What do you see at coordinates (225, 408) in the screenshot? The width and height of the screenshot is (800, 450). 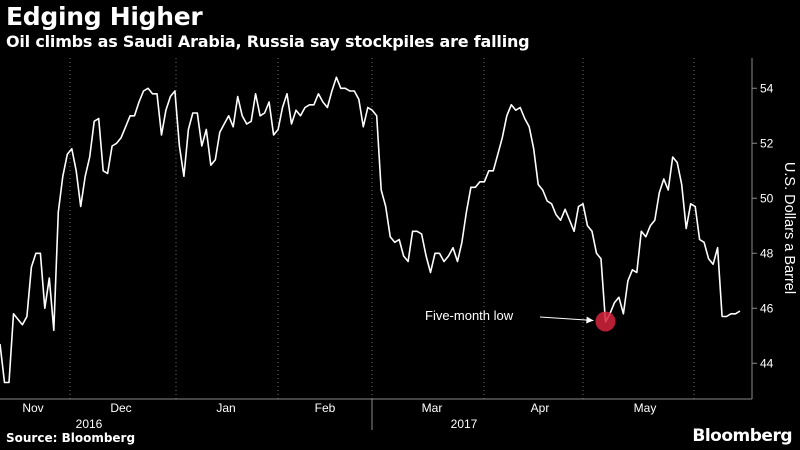 I see `x-tick-label: Jan` at bounding box center [225, 408].